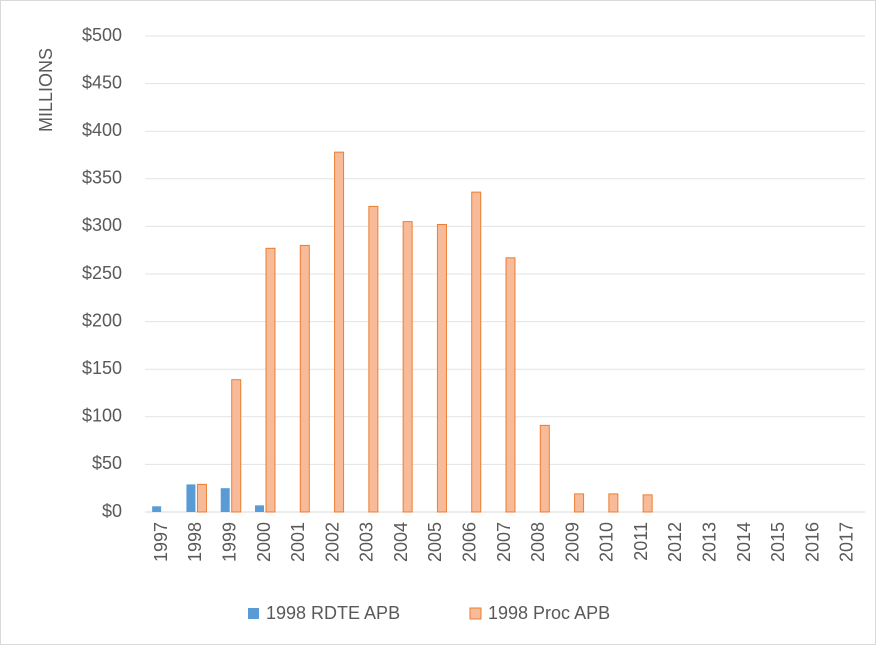 Image resolution: width=876 pixels, height=645 pixels. Describe the element at coordinates (709, 542) in the screenshot. I see `x-tick-label: 2013` at that location.